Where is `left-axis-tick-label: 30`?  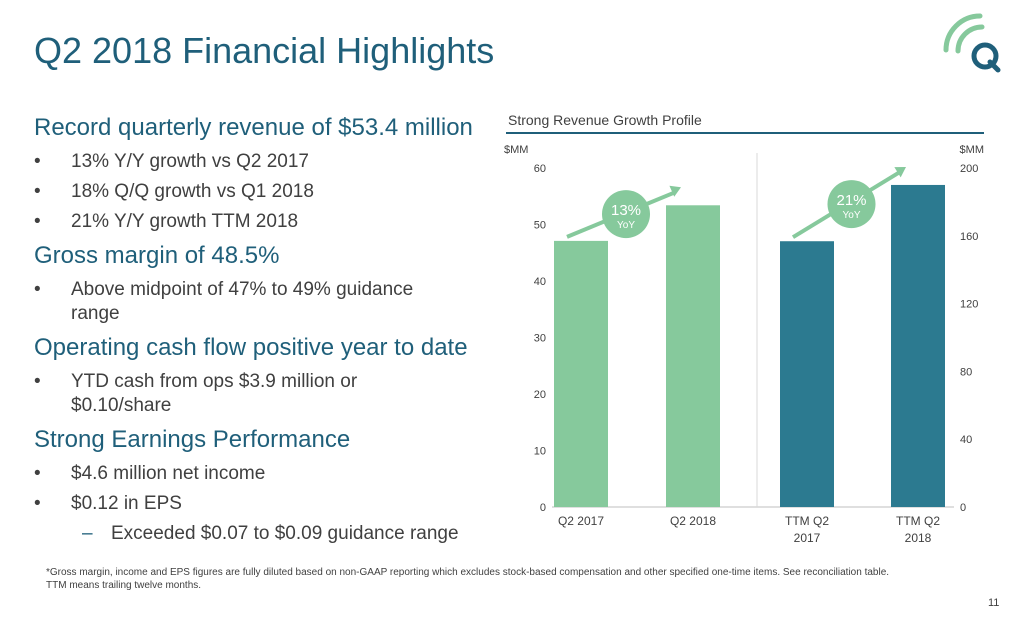
left-axis-tick-label: 30 is located at coordinates (540, 339).